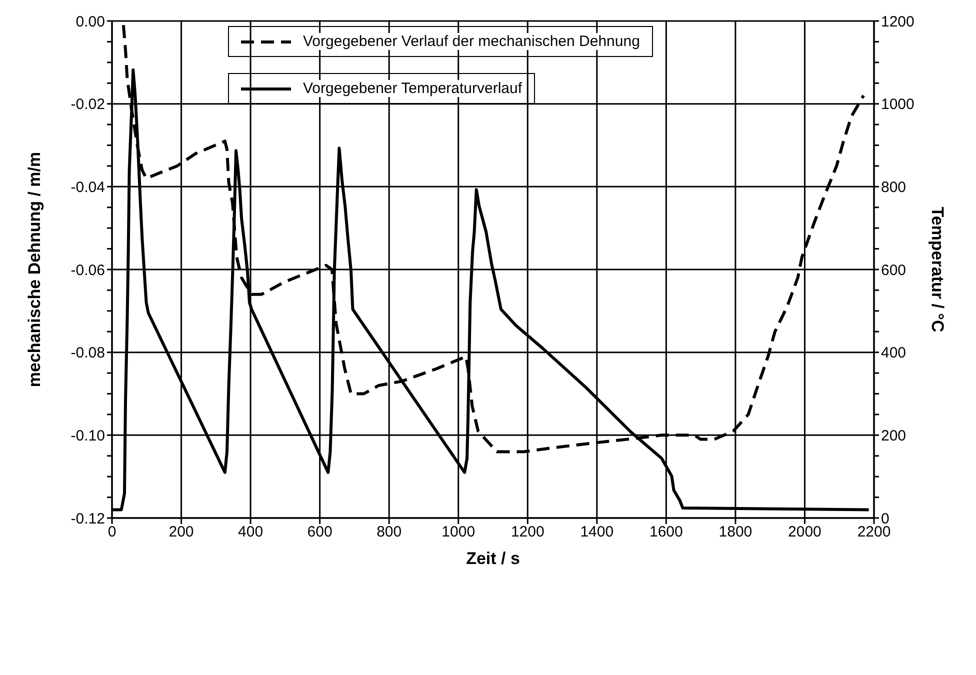  I want to click on y-tick-label: -0.12, so click(87, 519).